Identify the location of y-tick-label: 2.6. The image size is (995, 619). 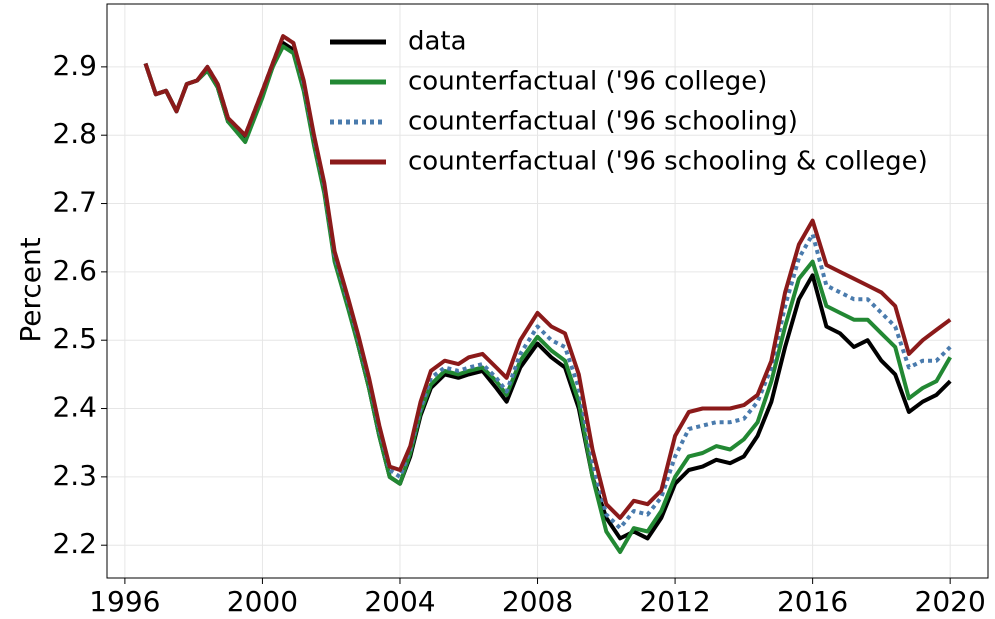
(74, 270).